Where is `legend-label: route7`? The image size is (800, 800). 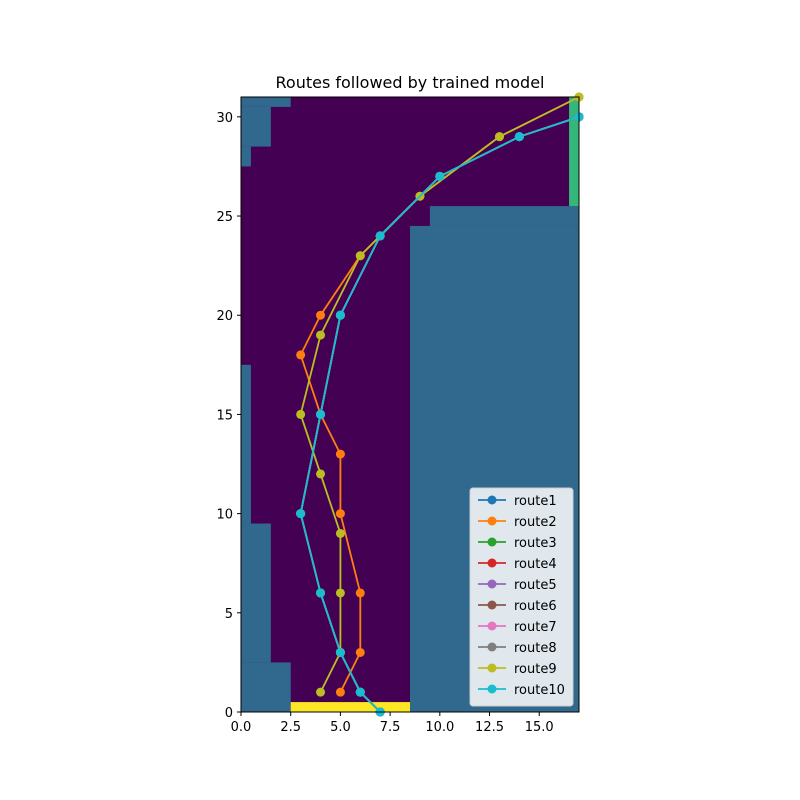 legend-label: route7 is located at coordinates (535, 627).